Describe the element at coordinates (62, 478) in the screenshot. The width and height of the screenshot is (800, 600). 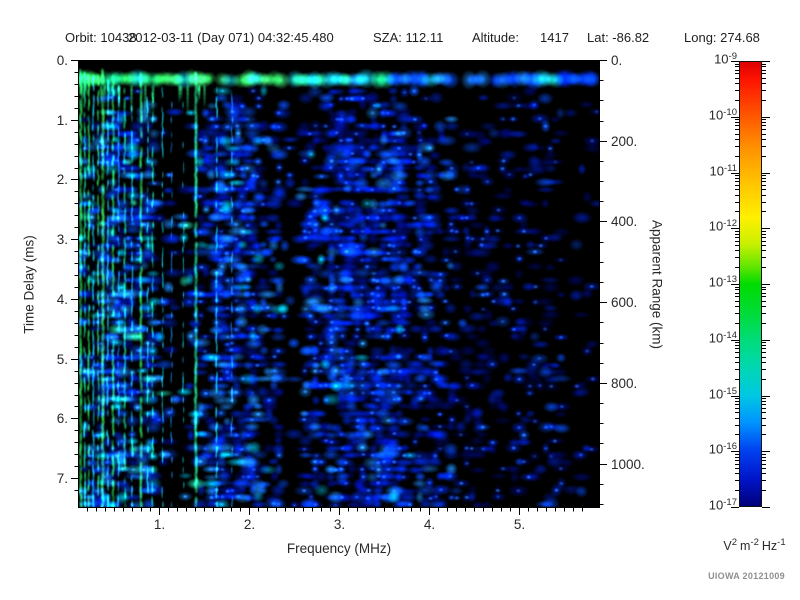
I see `tick-label: 7.` at that location.